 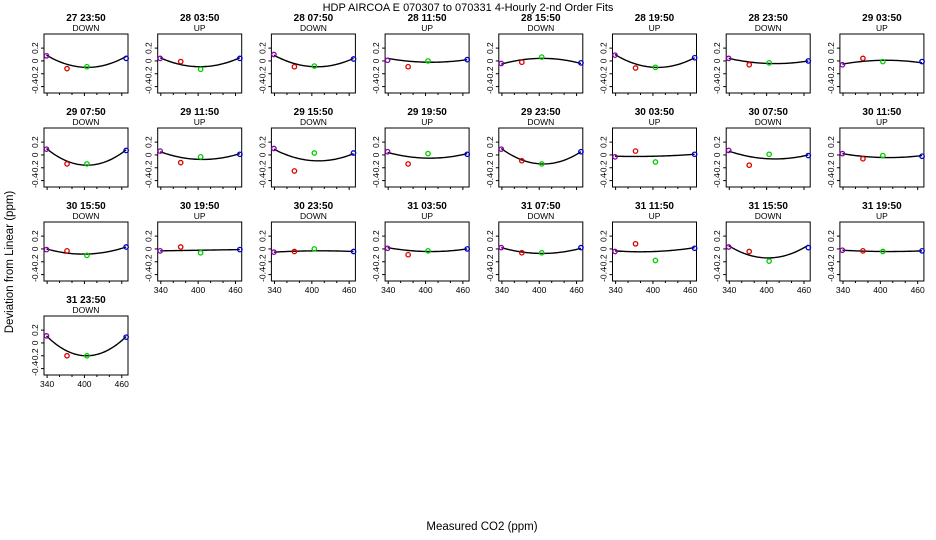 What do you see at coordinates (427, 18) in the screenshot?
I see `panel-title: 28 11:50` at bounding box center [427, 18].